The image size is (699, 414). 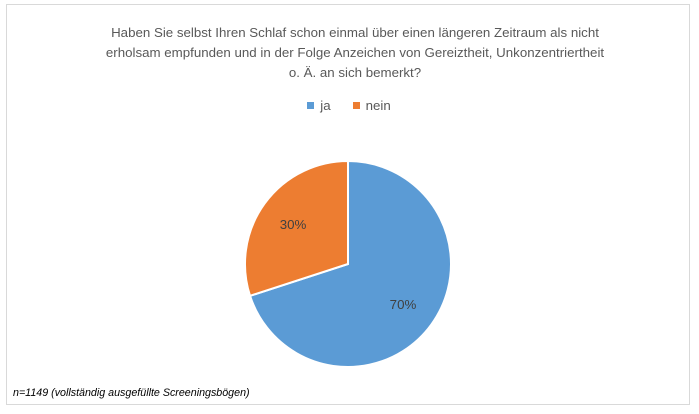 What do you see at coordinates (319, 105) in the screenshot?
I see `legend-item-ja: ja` at bounding box center [319, 105].